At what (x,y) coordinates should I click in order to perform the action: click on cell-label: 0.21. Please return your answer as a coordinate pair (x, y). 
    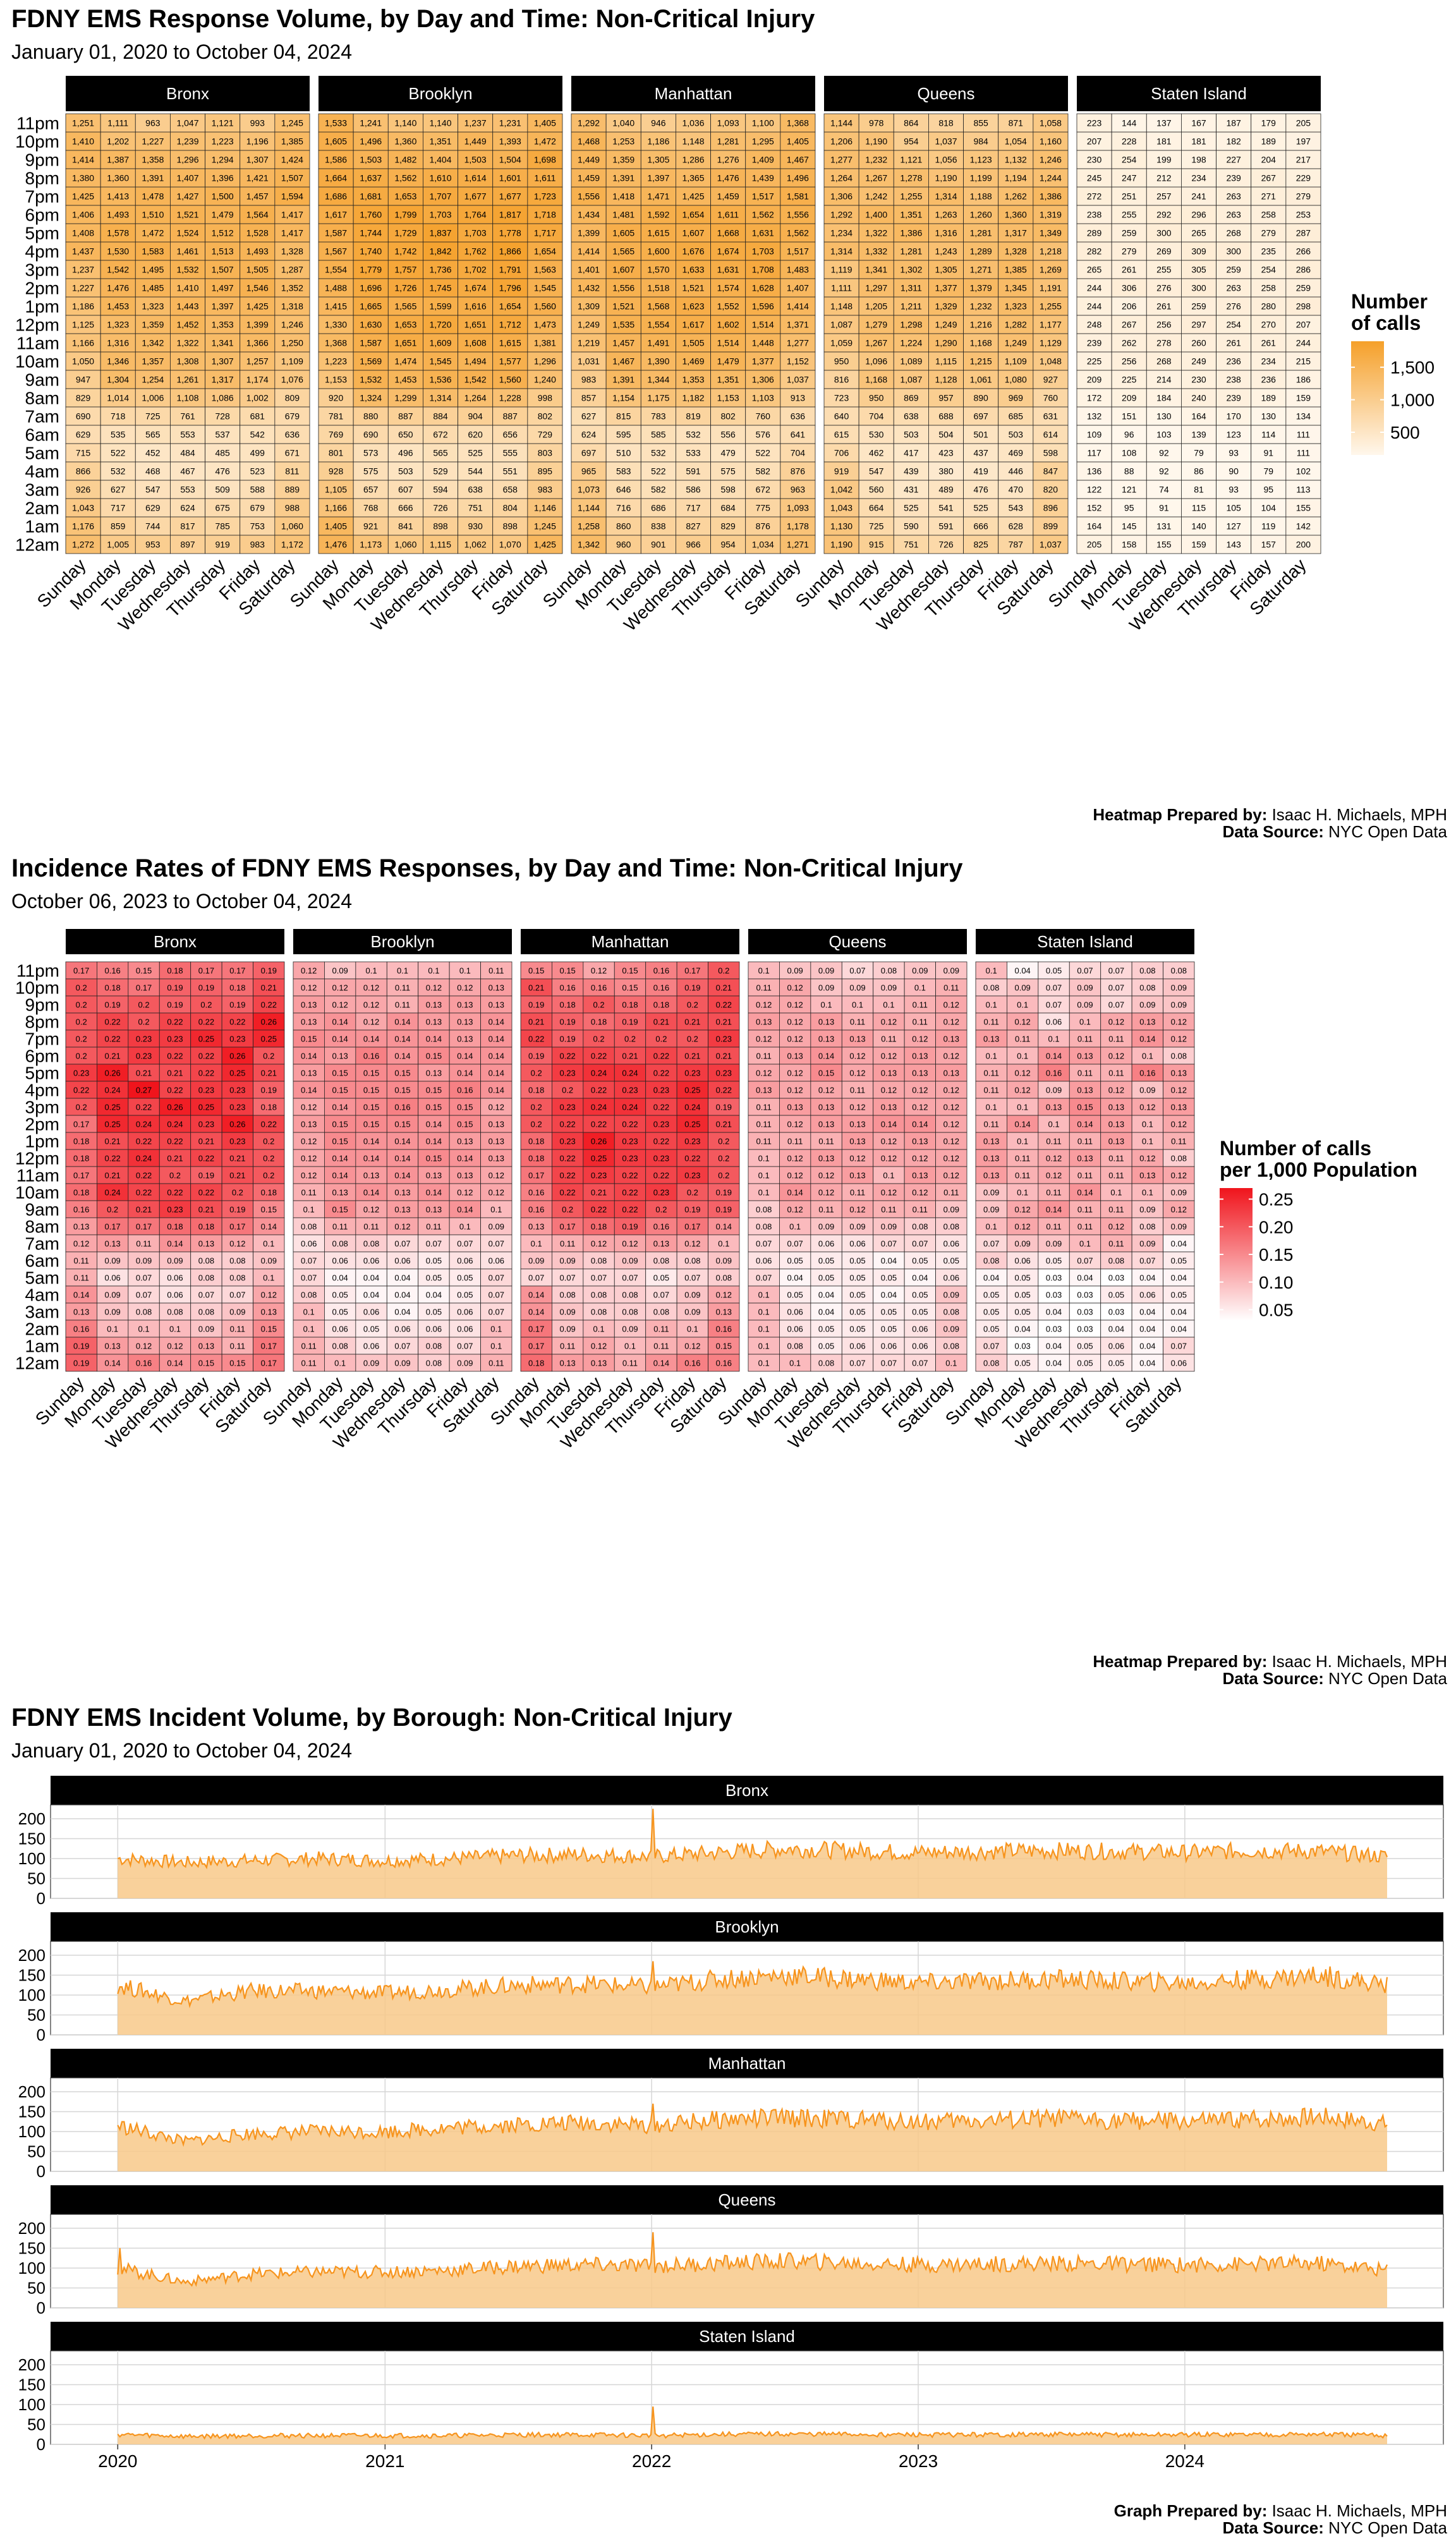
    Looking at the image, I should click on (630, 1056).